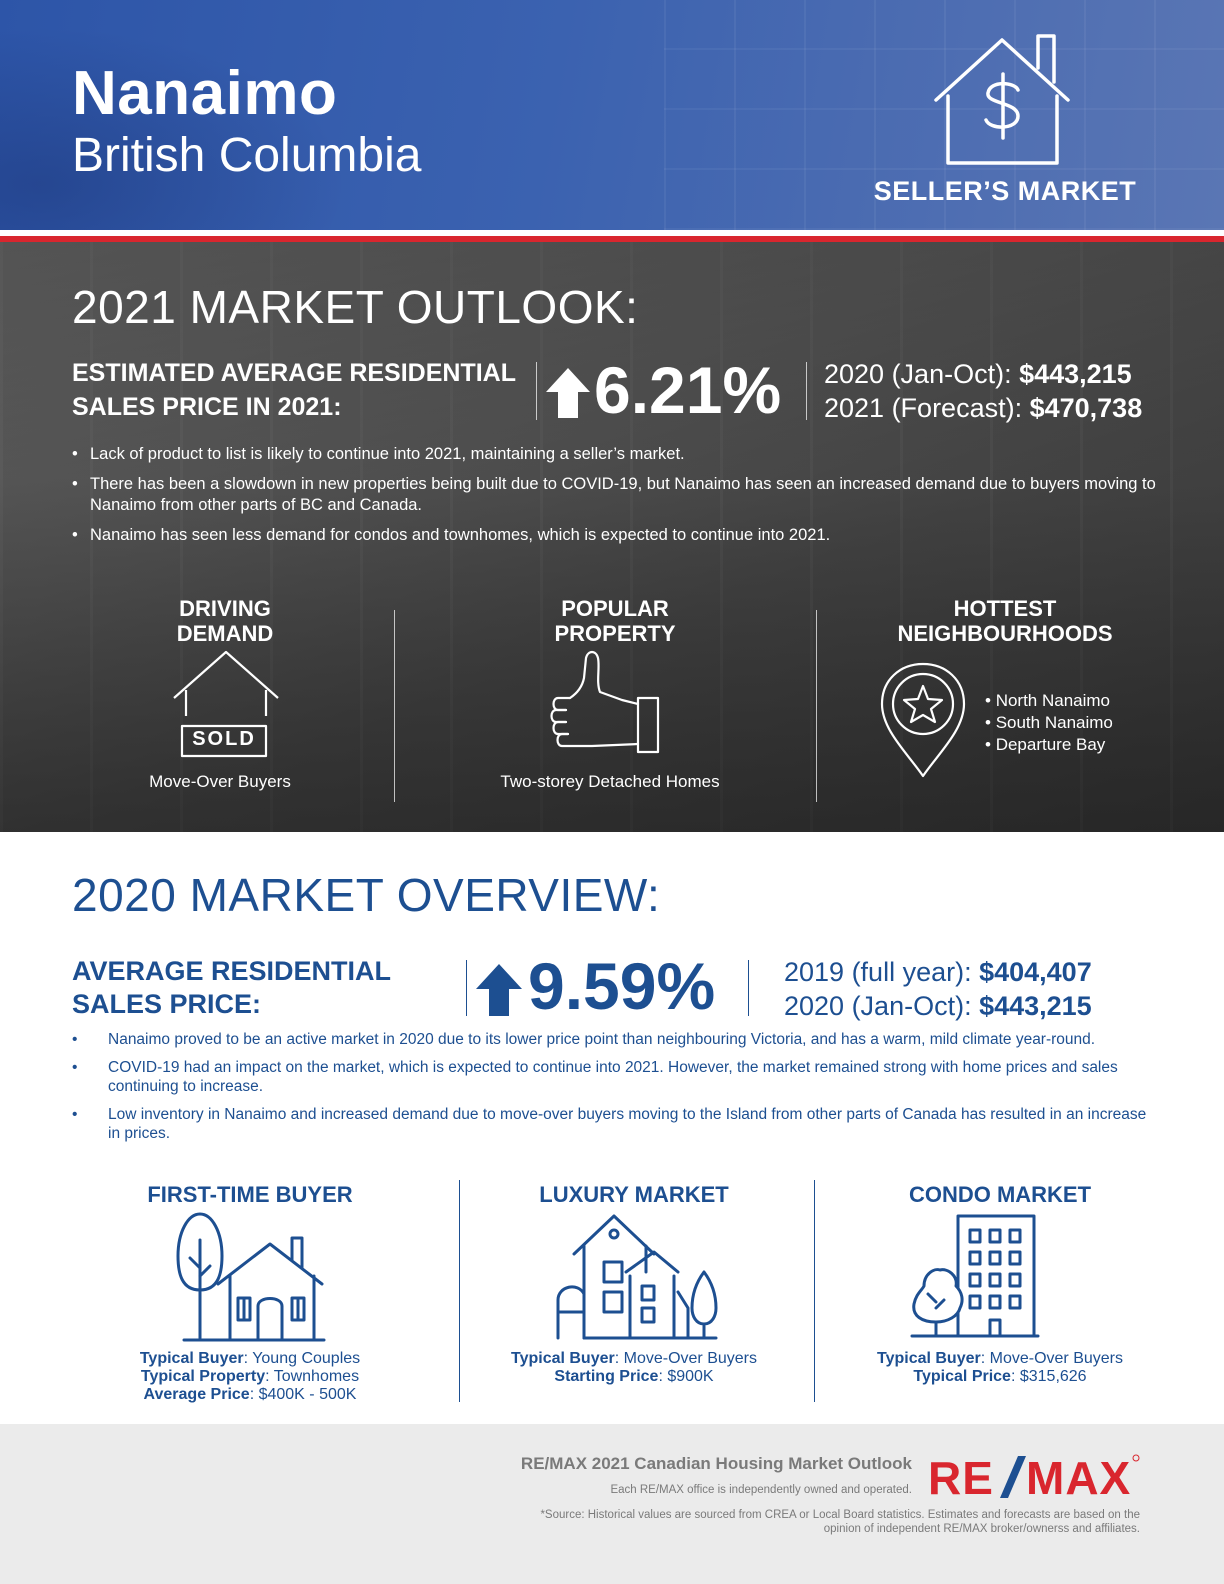  What do you see at coordinates (250, 1194) in the screenshot?
I see `first-time-buyer-block: FIRST-TIME BUYER` at bounding box center [250, 1194].